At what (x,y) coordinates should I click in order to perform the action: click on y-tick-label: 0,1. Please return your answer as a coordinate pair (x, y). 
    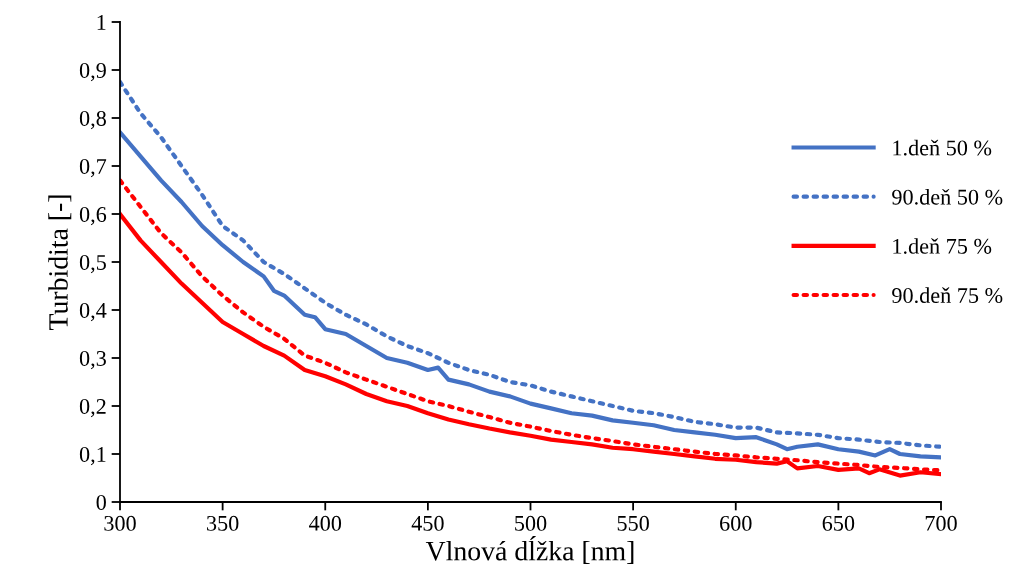
    Looking at the image, I should click on (92, 456).